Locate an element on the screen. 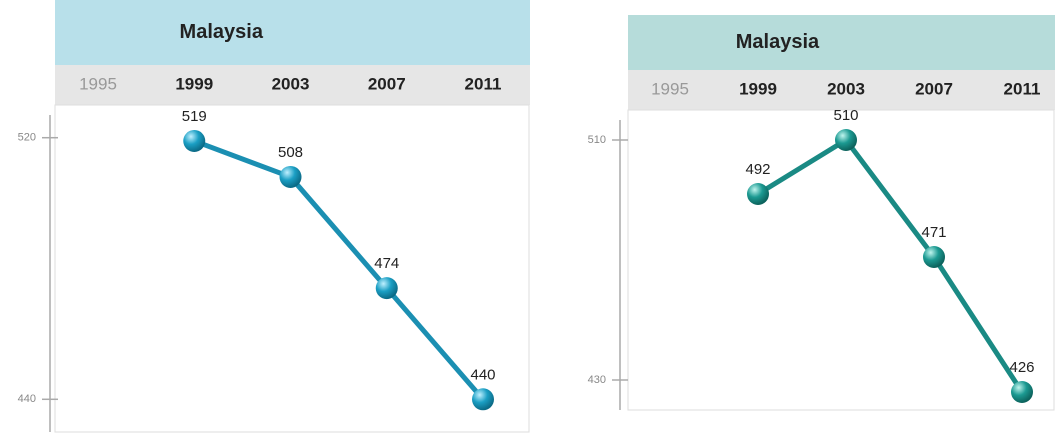 The height and width of the screenshot is (436, 1055). data-label: 471 is located at coordinates (933, 232).